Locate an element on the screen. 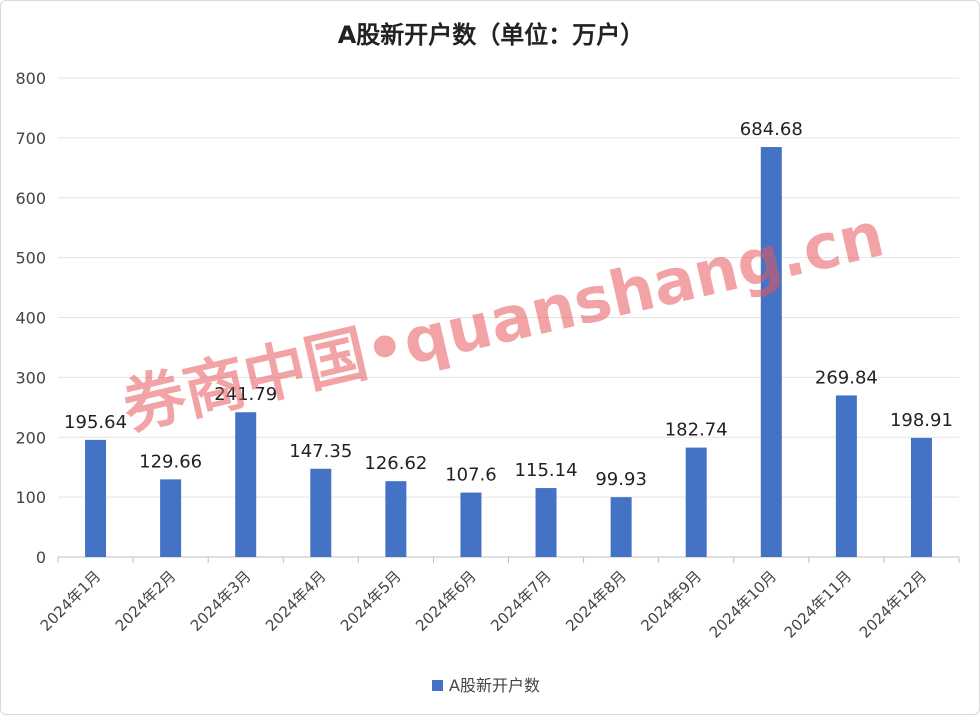  data-label: 269.84 is located at coordinates (846, 377).